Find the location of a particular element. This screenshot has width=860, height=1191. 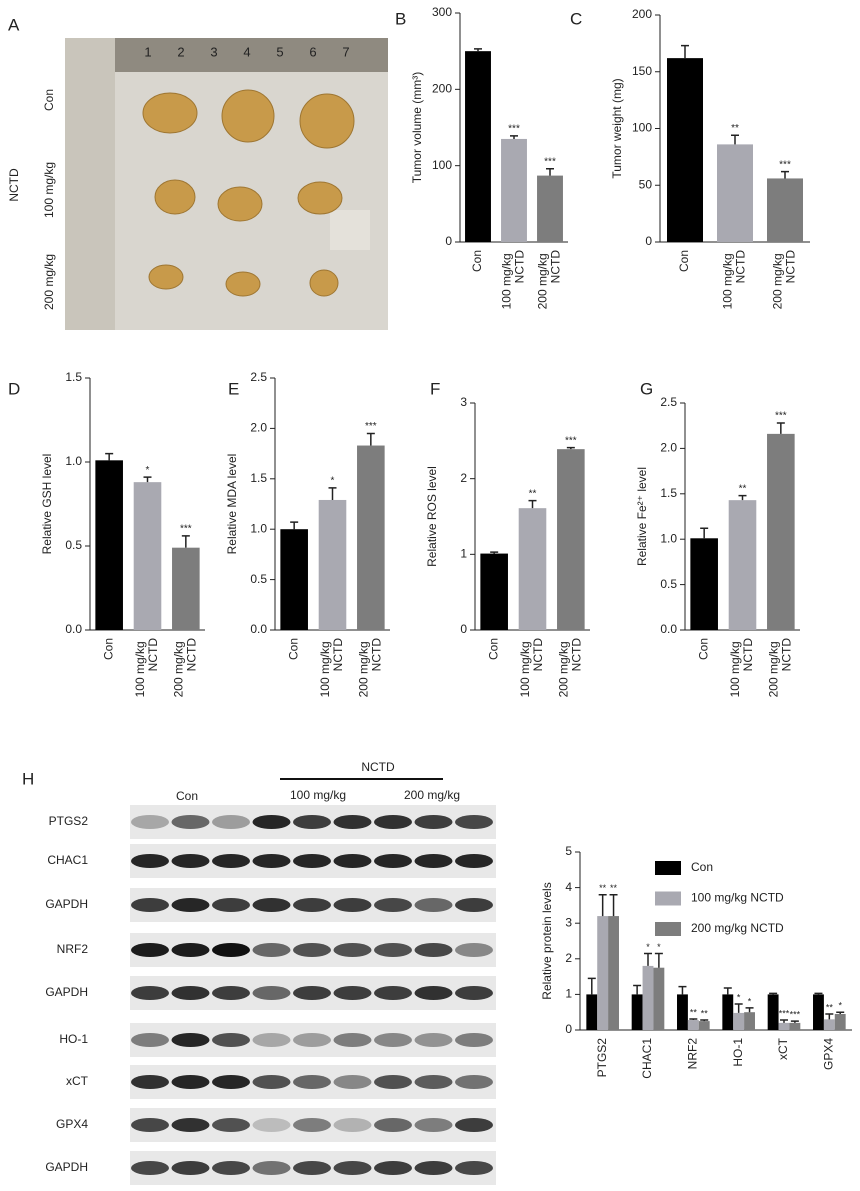

photo-label is located at coordinates (350, 230).